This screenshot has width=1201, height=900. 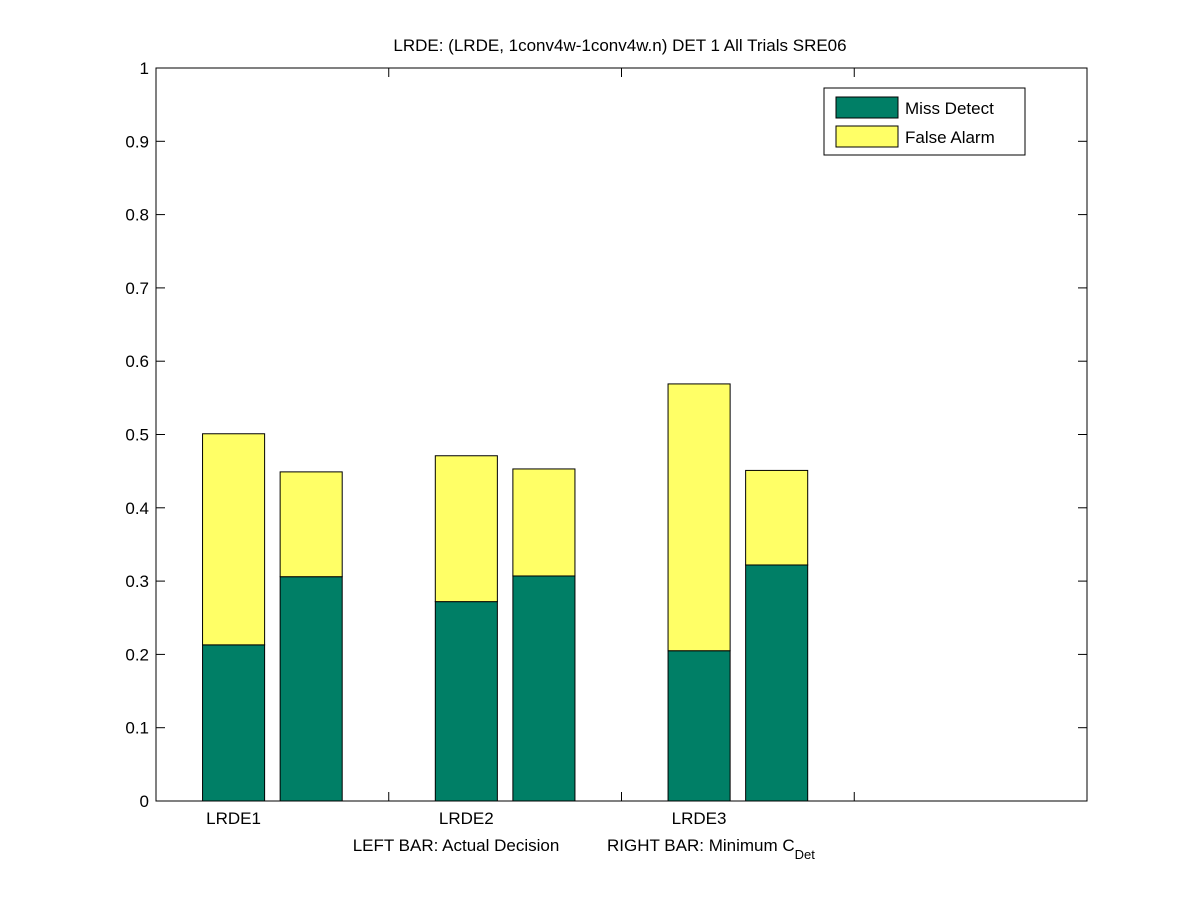 I want to click on y-tick-label-9: 0.9, so click(x=137, y=141).